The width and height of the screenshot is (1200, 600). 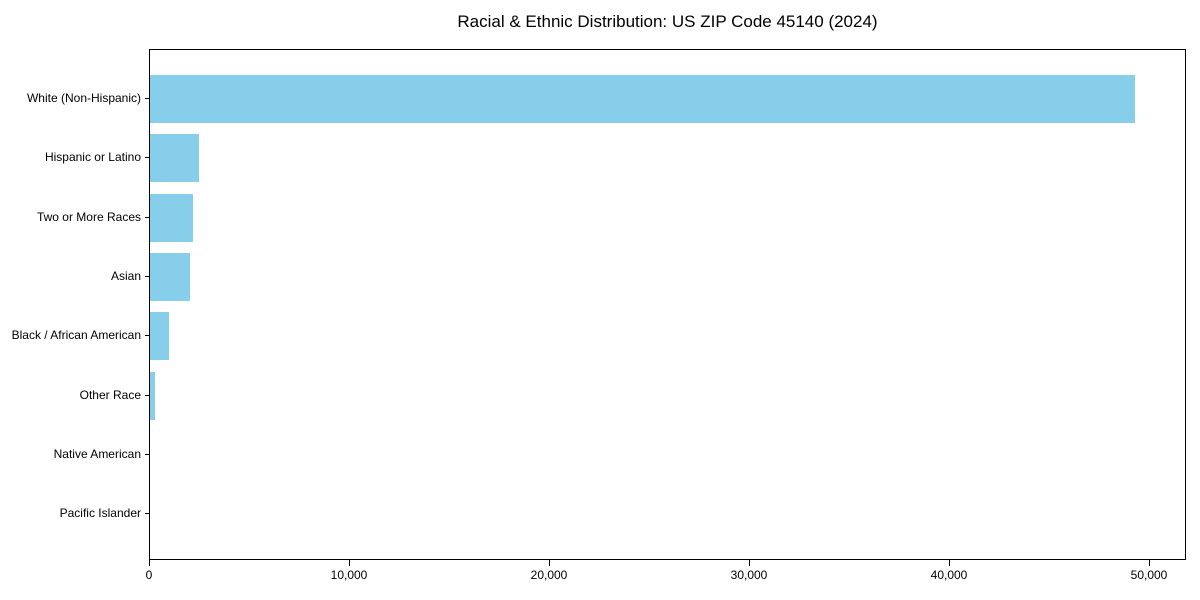 What do you see at coordinates (110, 394) in the screenshot?
I see `y-axis-label: Other Race` at bounding box center [110, 394].